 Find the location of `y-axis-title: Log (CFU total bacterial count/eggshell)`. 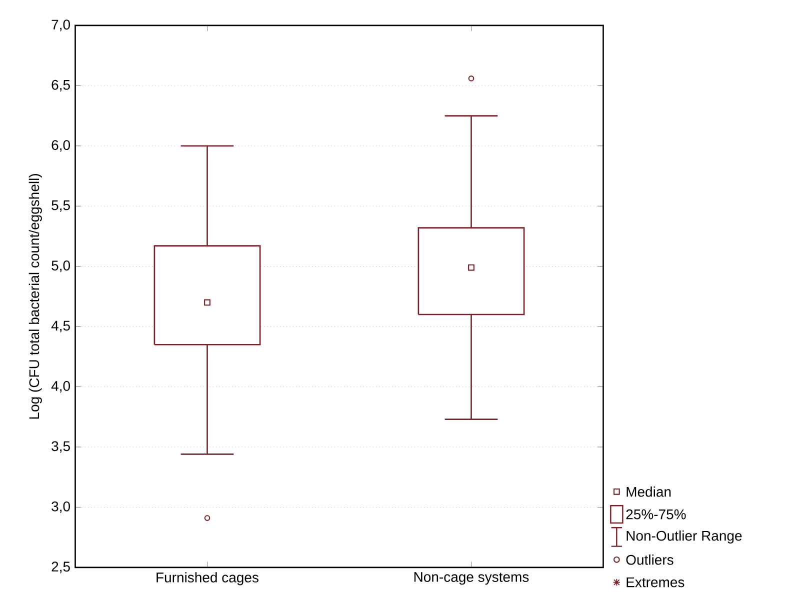

y-axis-title: Log (CFU total bacterial count/eggshell) is located at coordinates (35, 296).